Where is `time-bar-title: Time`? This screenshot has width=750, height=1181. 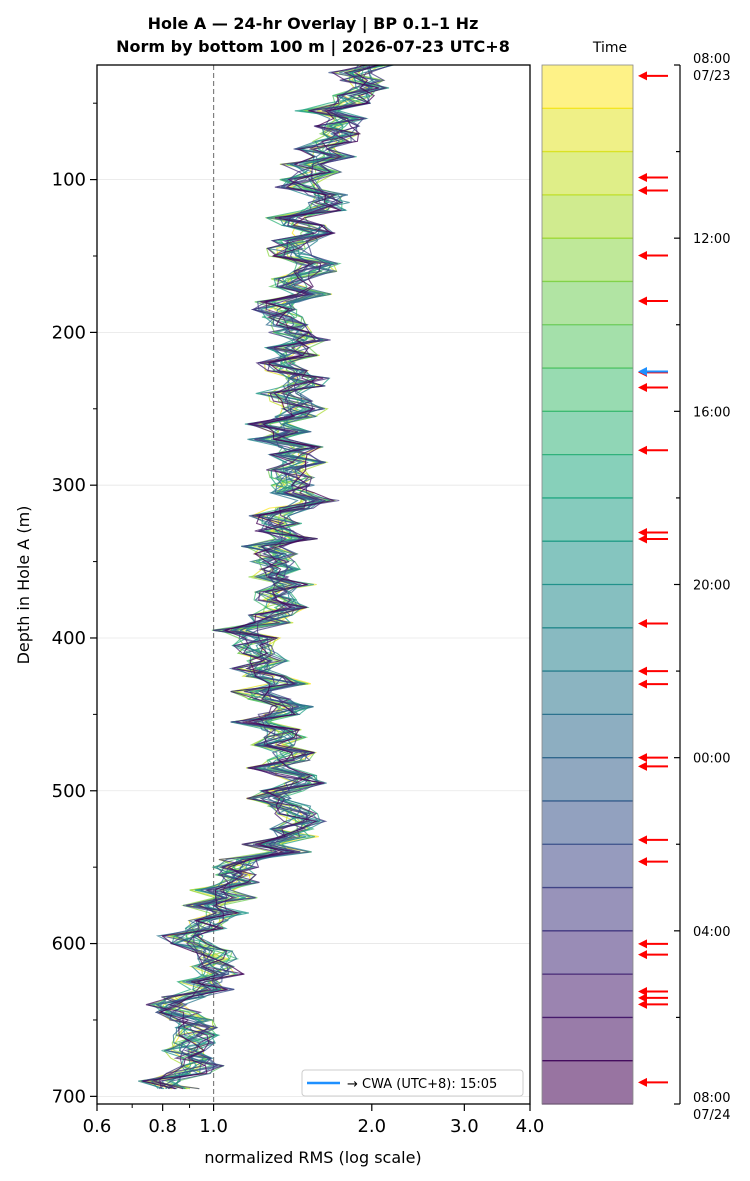 time-bar-title: Time is located at coordinates (609, 48).